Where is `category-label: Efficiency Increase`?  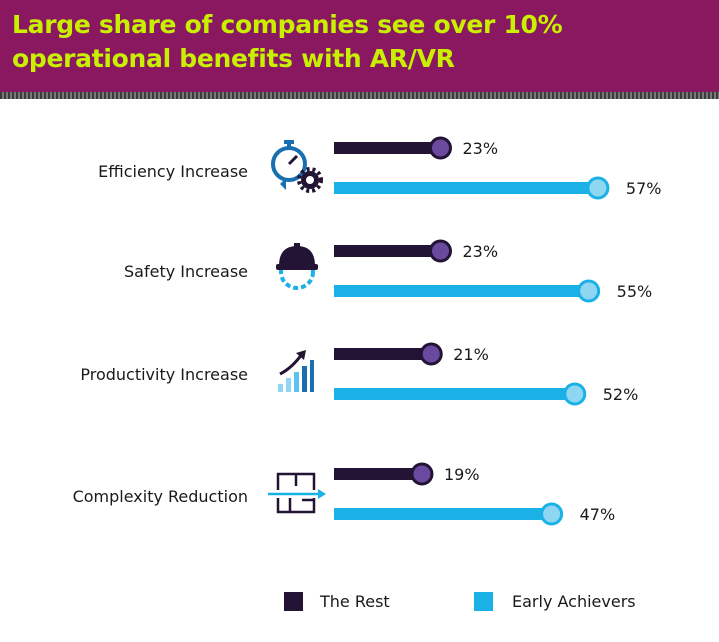 category-label: Efficiency Increase is located at coordinates (173, 171).